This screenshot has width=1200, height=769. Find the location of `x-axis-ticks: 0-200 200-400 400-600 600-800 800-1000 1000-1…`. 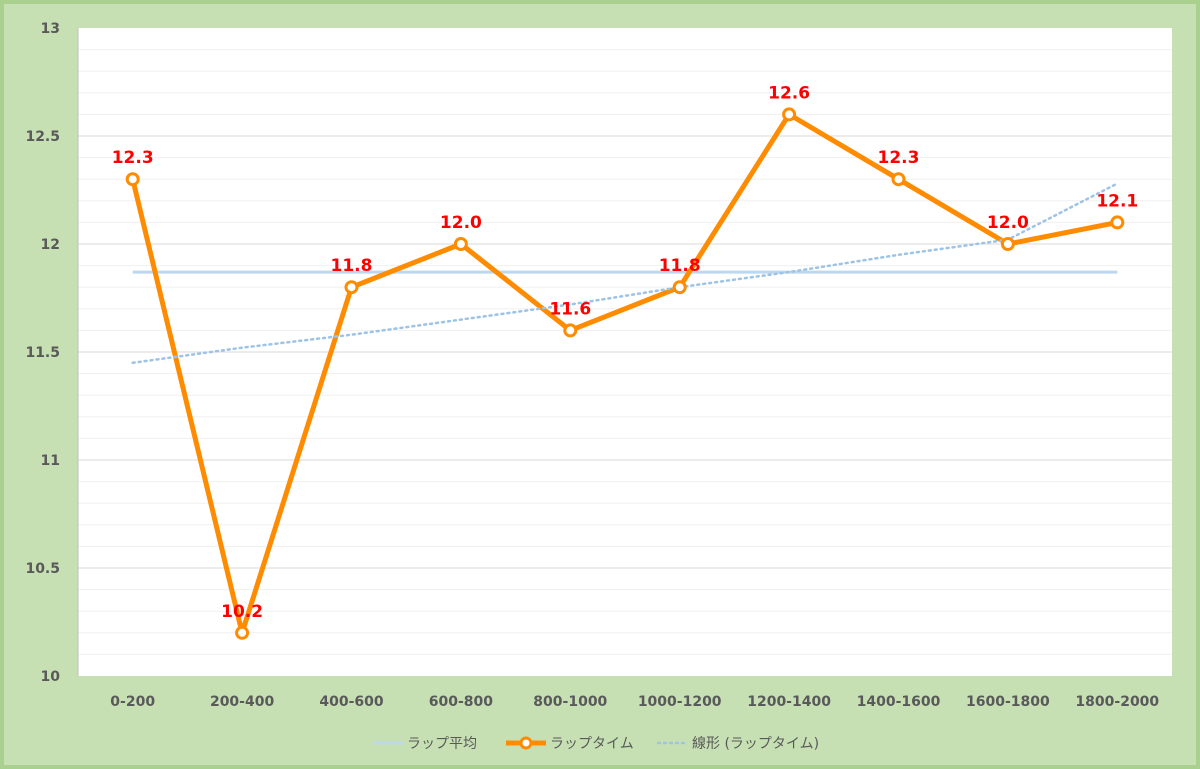

x-axis-ticks: 0-200 200-400 400-600 600-800 800-1000 1000-1… is located at coordinates (634, 702).